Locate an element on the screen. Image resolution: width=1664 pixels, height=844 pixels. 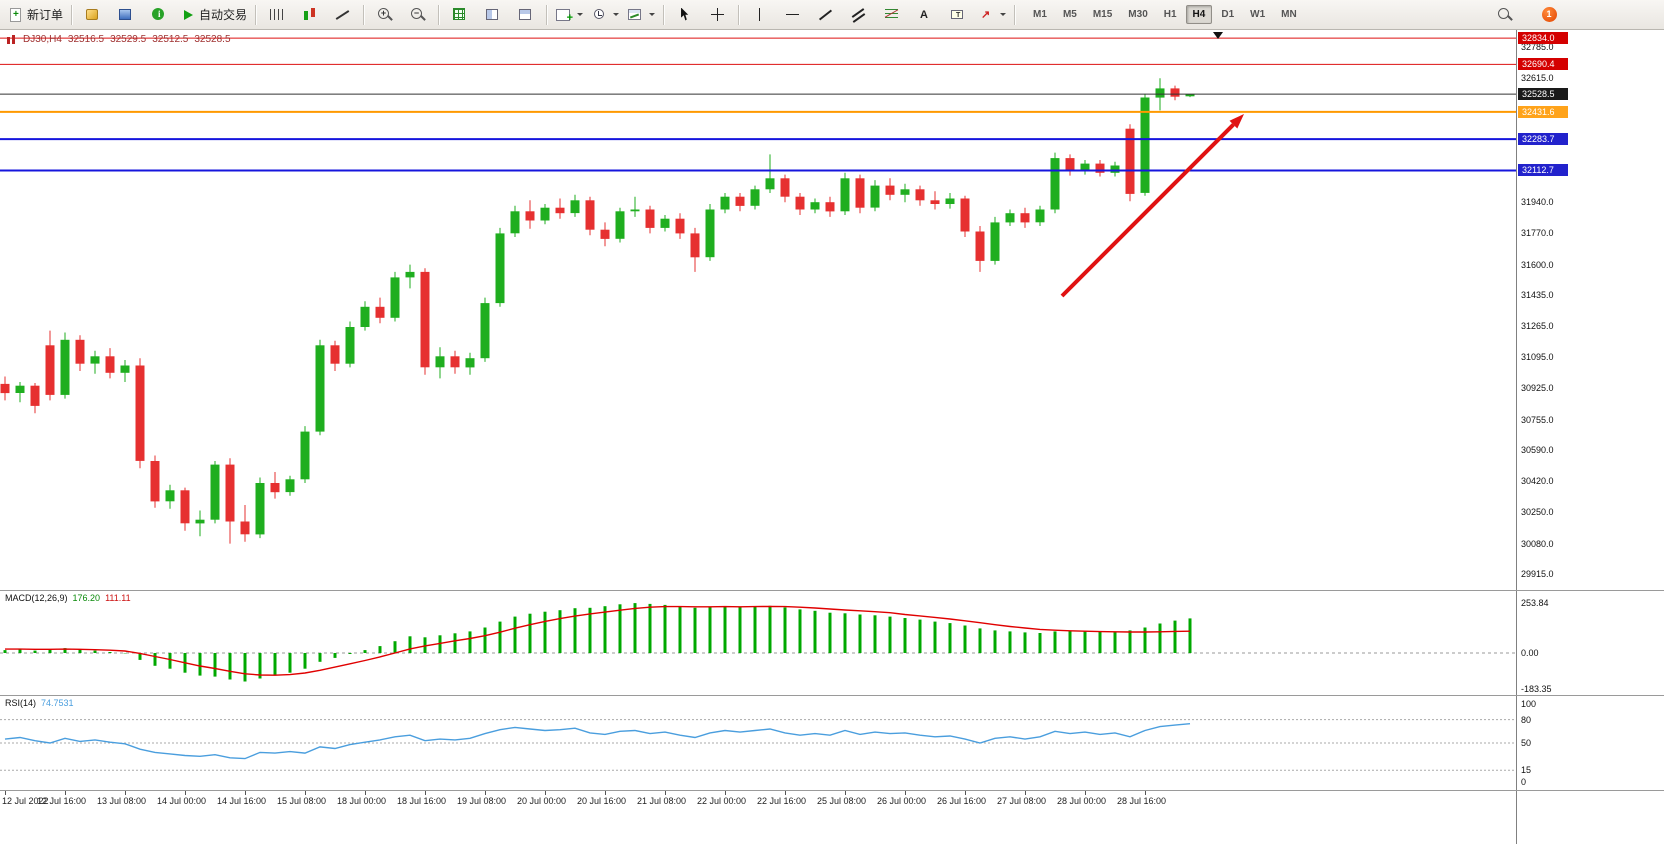
badge1-icon: 1 is located at coordinates (1549, 14).